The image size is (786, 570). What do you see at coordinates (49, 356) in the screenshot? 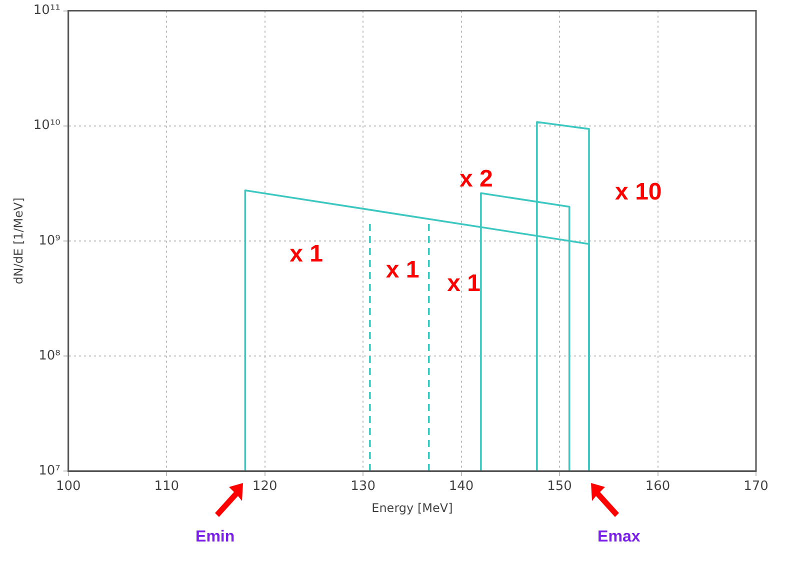
I see `y-tick-label: 10⁸` at bounding box center [49, 356].